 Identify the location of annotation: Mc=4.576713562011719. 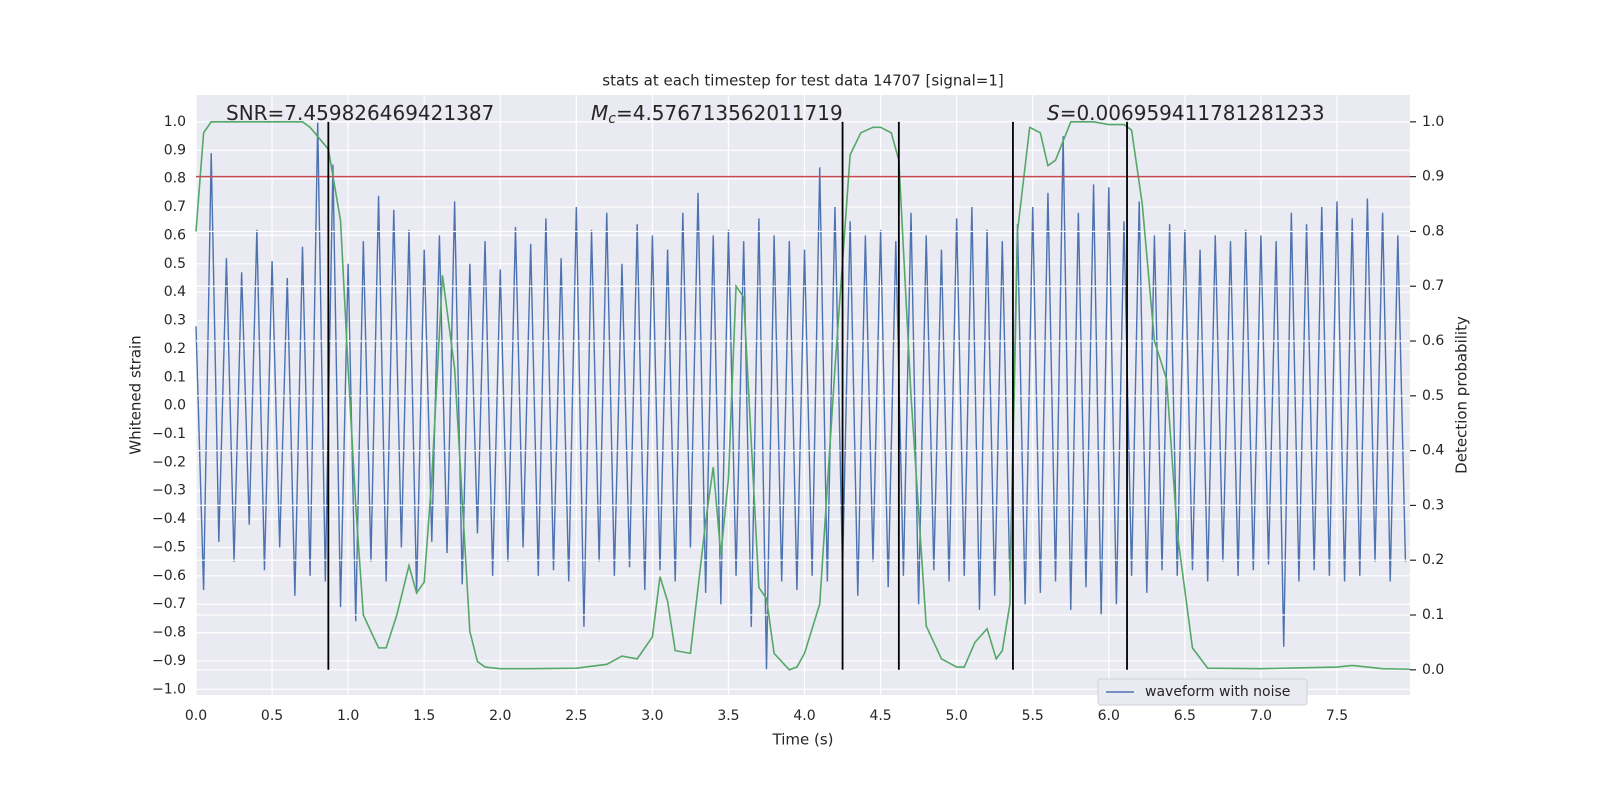
(717, 114).